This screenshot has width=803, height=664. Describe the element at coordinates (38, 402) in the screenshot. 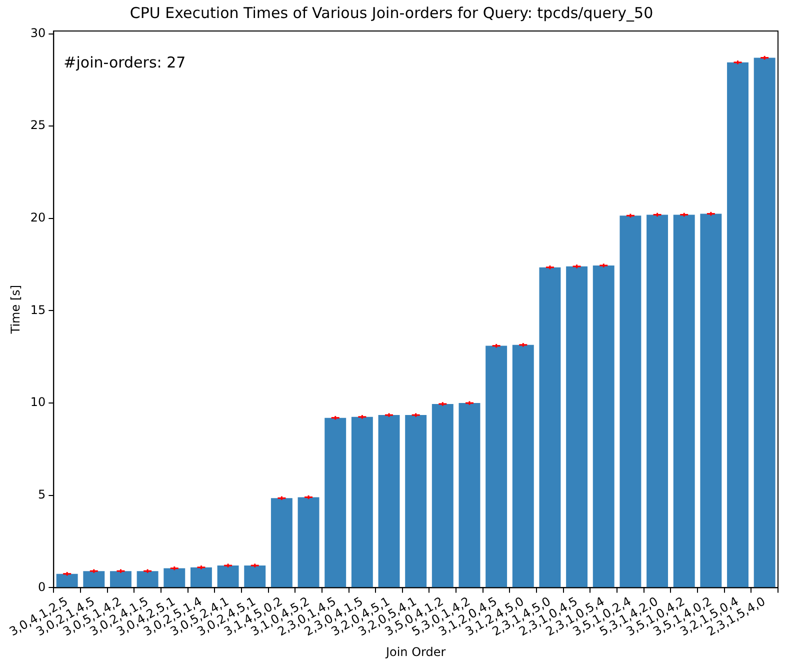

I see `y-tick-label: 10` at that location.